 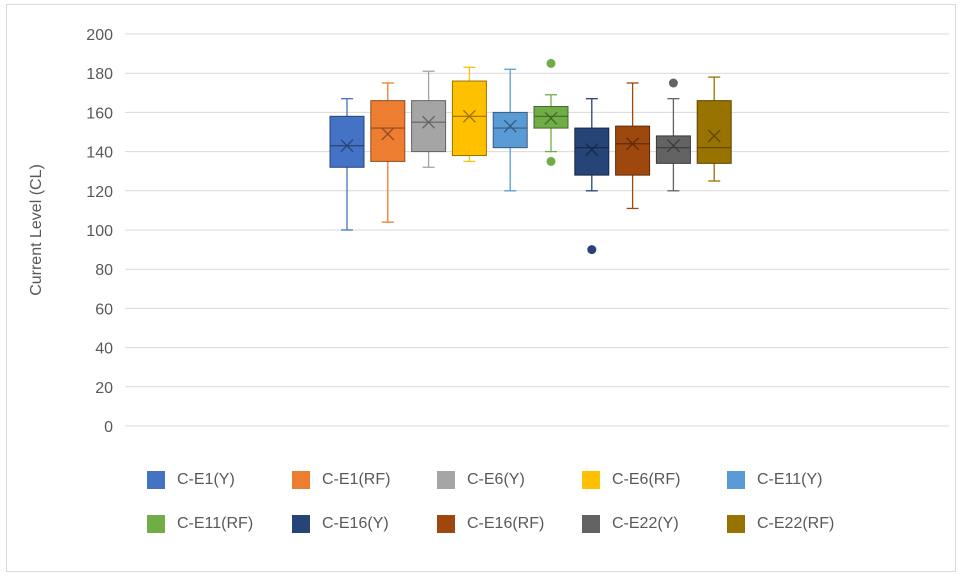 I want to click on box-c-e1-y-, so click(x=347, y=164).